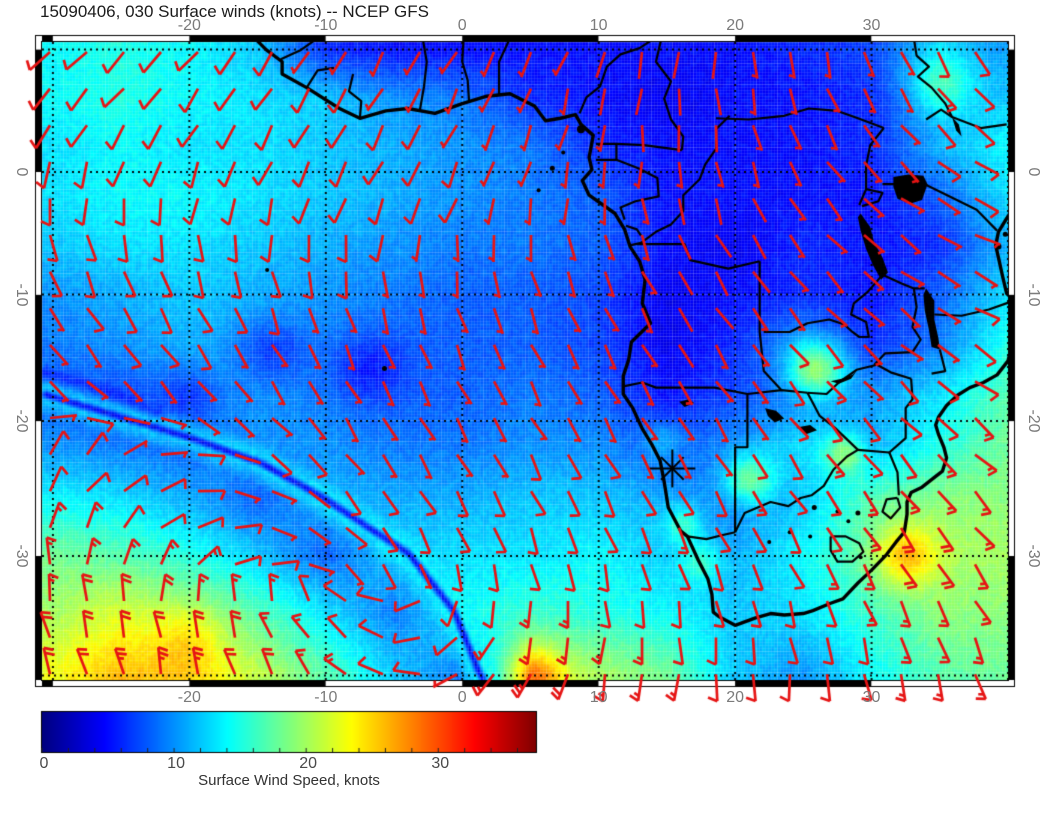  I want to click on colorbar-tick-10: 10, so click(176, 763).